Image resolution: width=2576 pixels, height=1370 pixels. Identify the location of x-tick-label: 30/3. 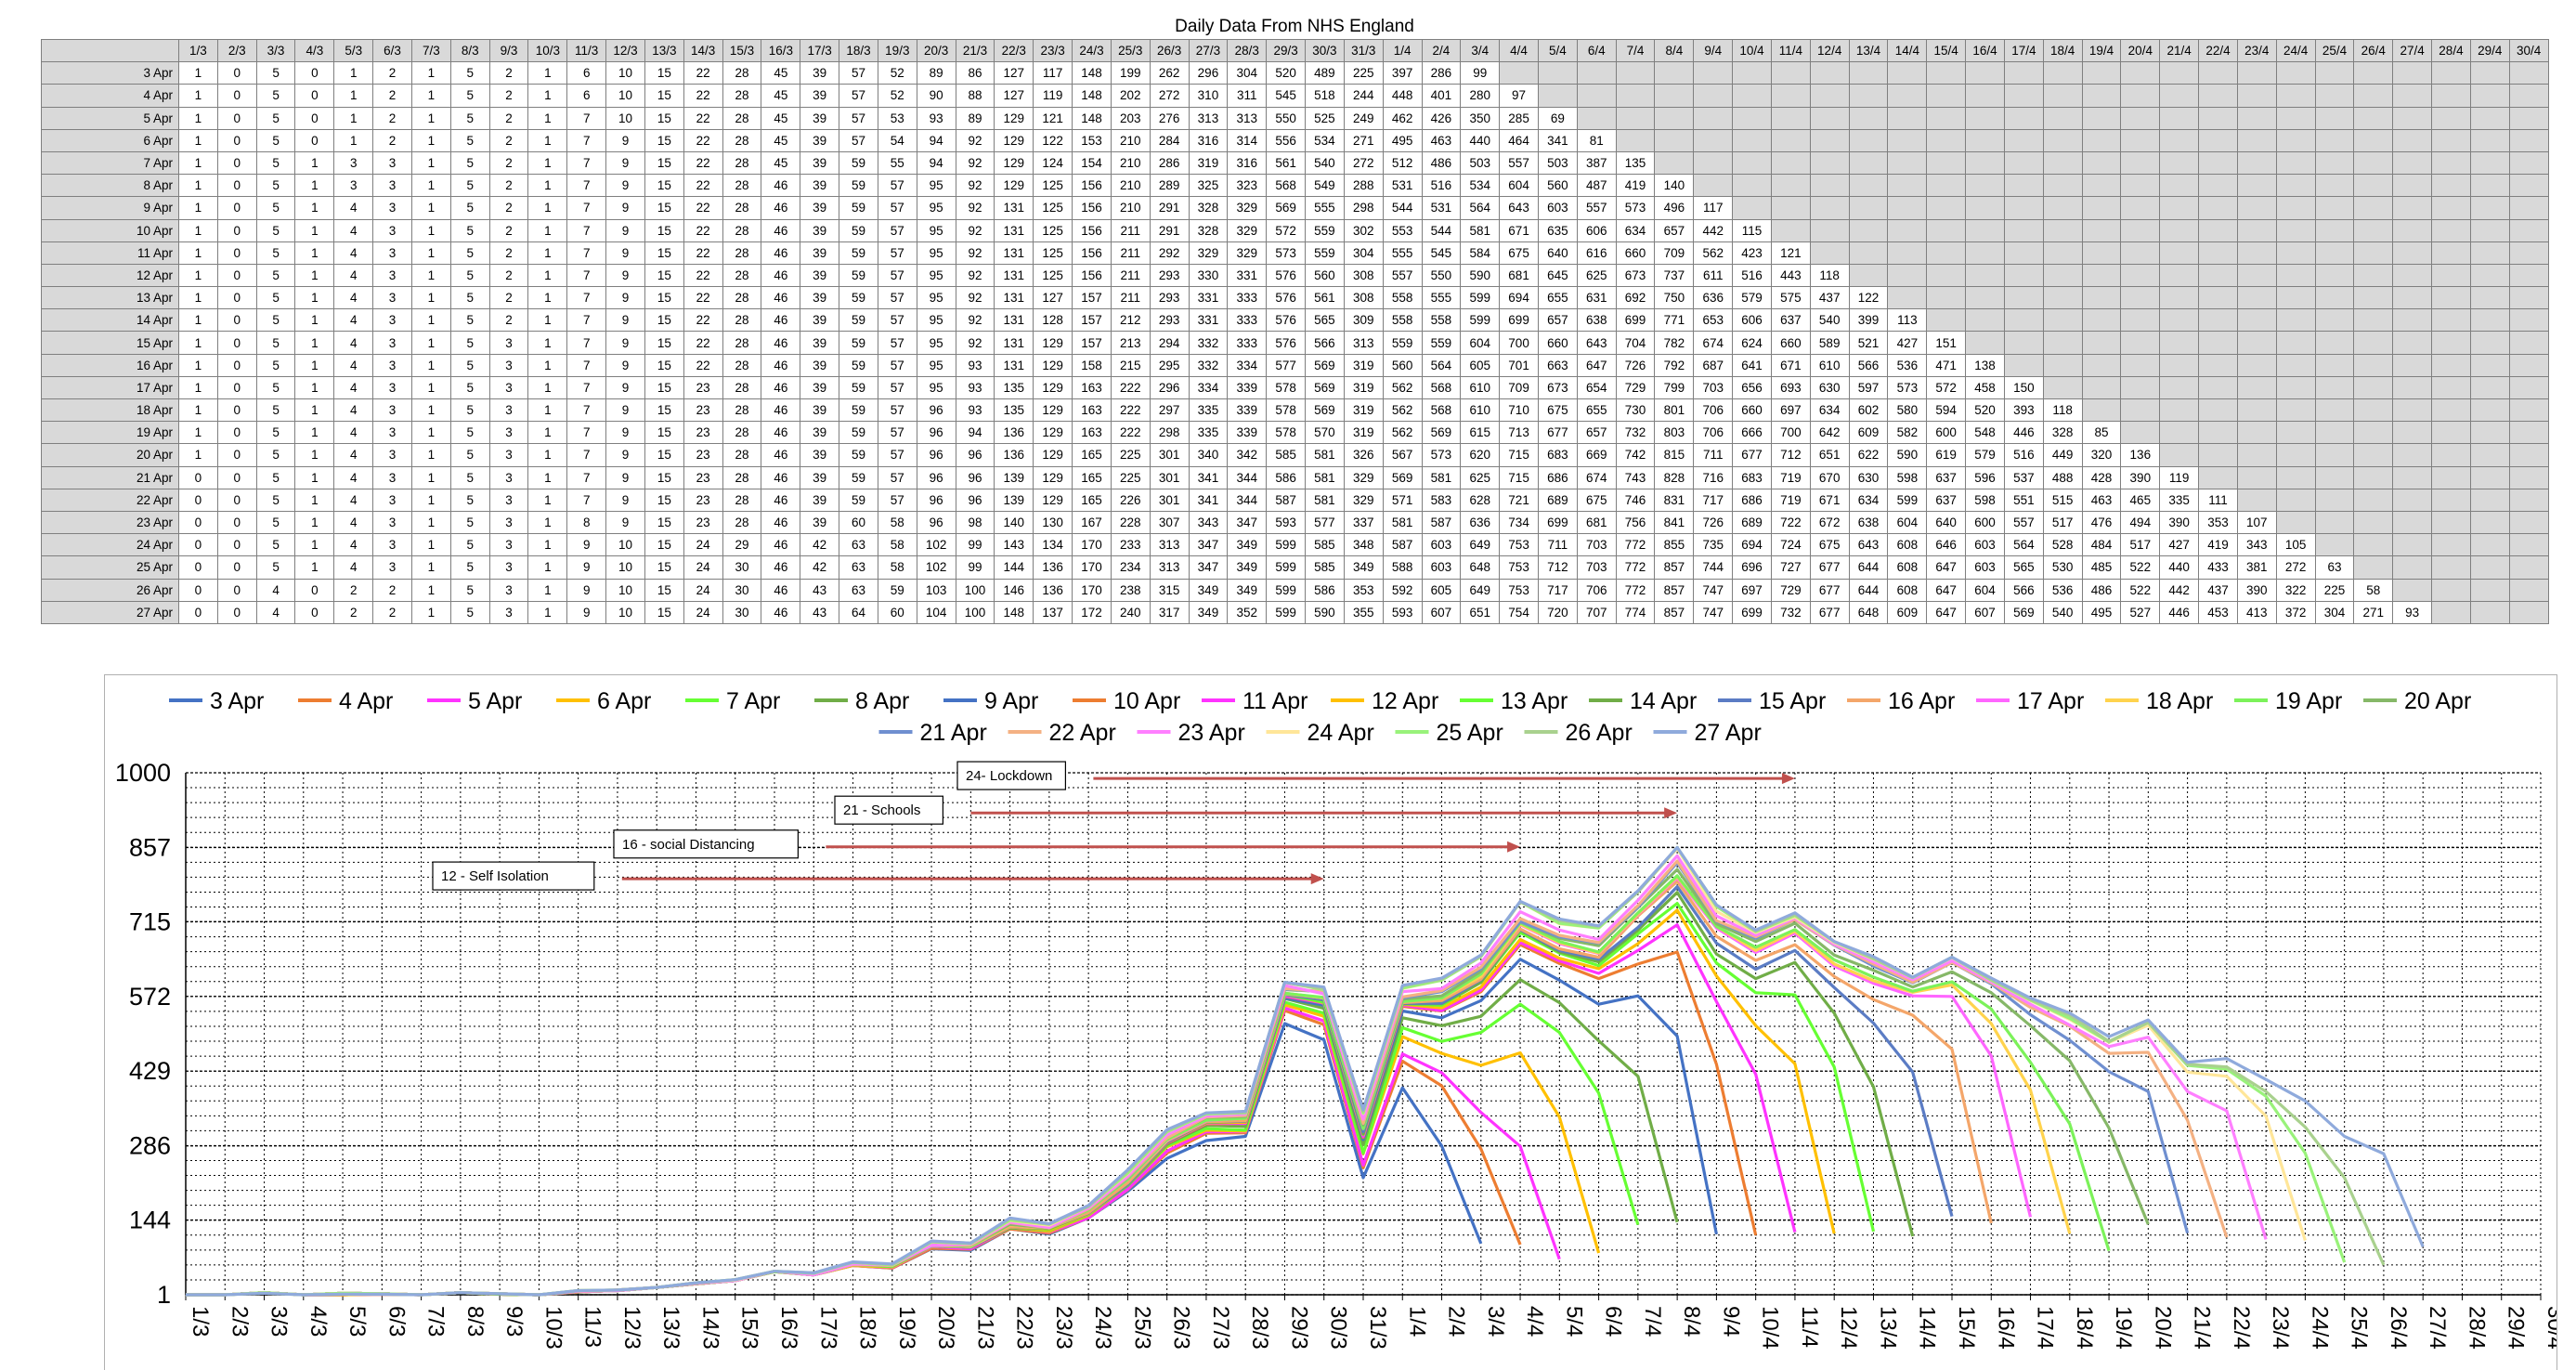
(1338, 1328).